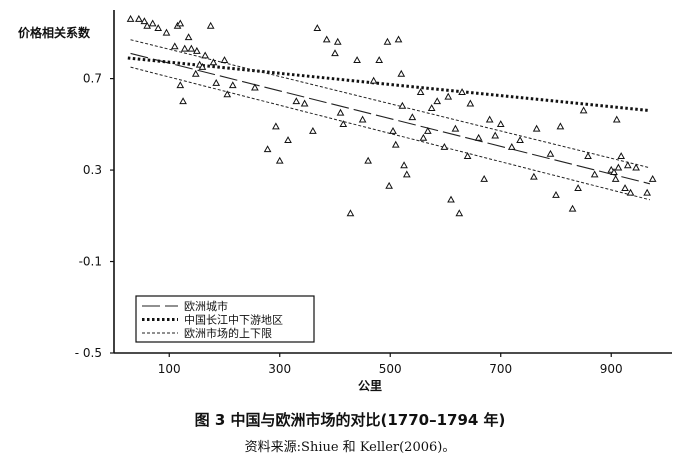 The image size is (700, 469). Describe the element at coordinates (279, 369) in the screenshot. I see `x-tick-label: 300` at that location.